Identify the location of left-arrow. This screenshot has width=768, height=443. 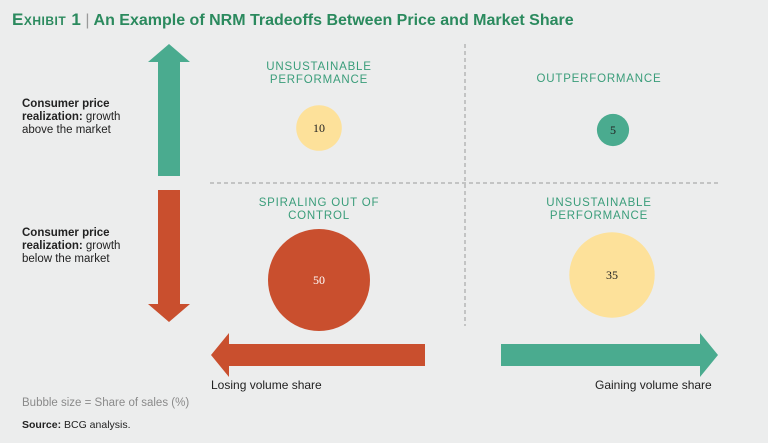
(318, 355).